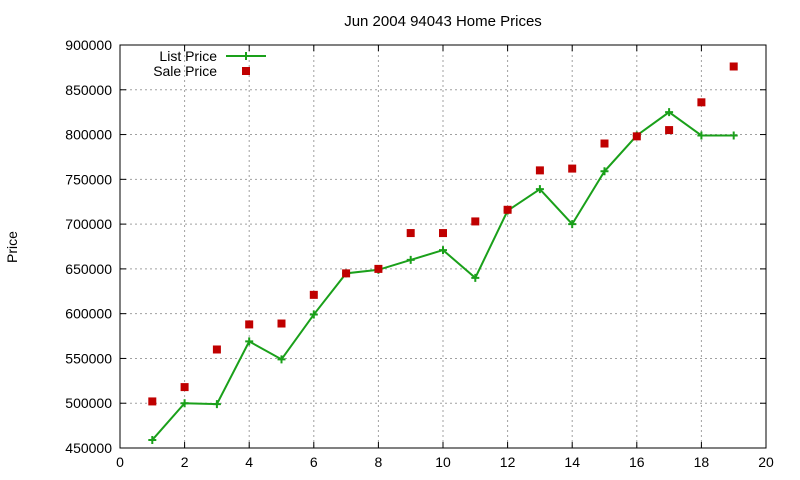 The image size is (800, 480). What do you see at coordinates (314, 462) in the screenshot?
I see `x-tick-label: 6` at bounding box center [314, 462].